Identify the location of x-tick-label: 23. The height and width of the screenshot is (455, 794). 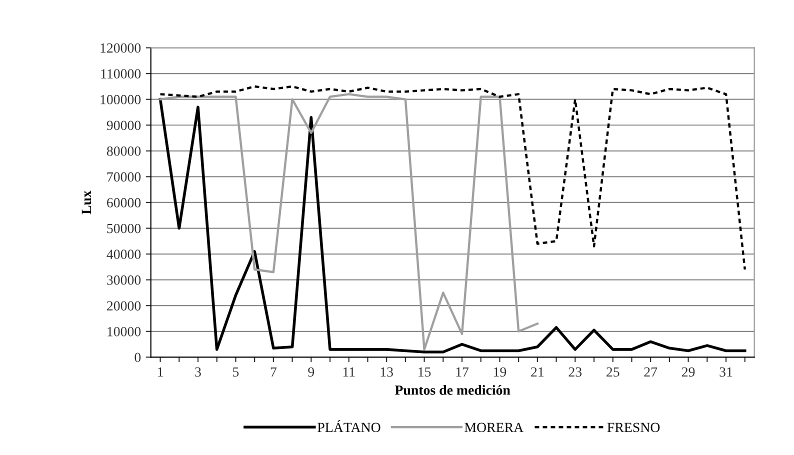
(575, 372).